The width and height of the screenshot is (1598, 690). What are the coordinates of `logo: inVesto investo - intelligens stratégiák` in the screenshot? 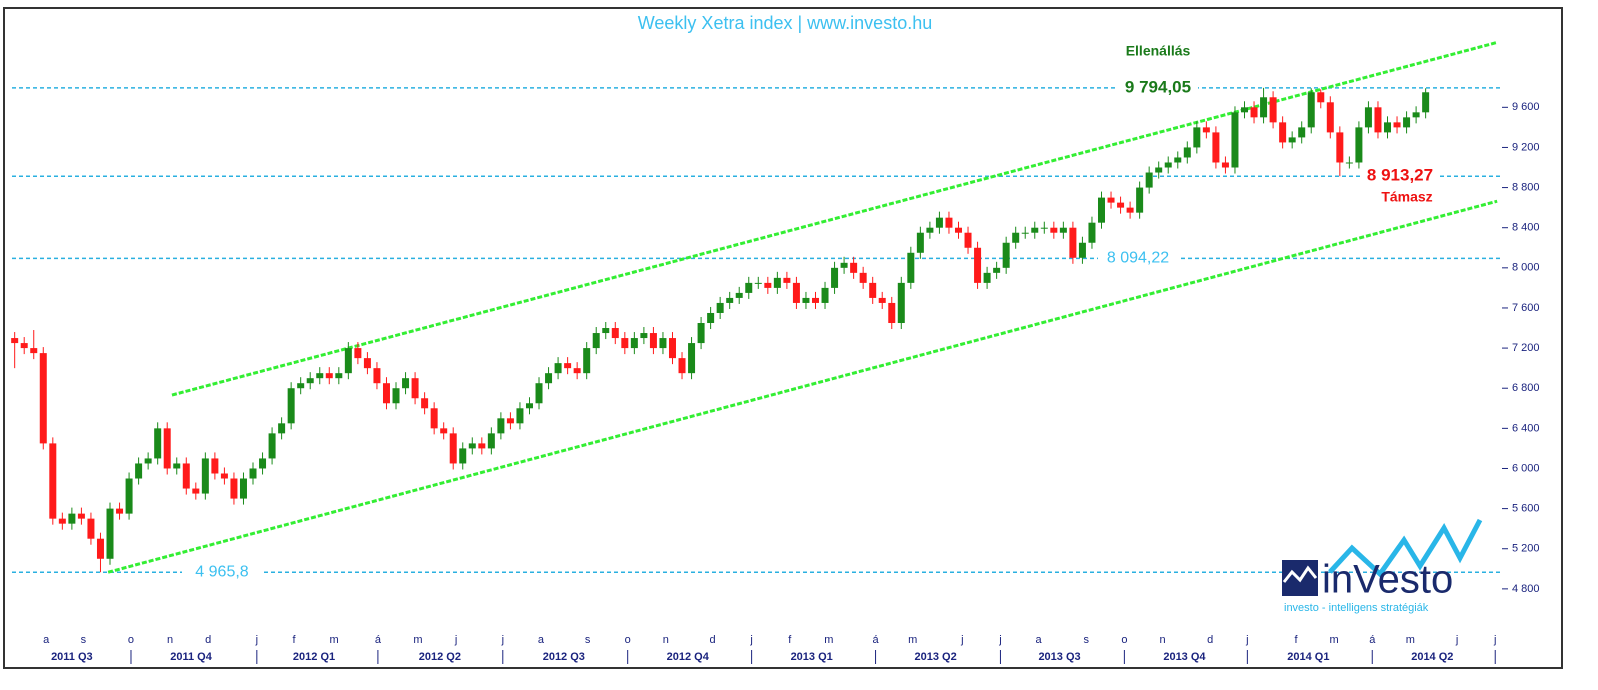 It's located at (1382, 566).